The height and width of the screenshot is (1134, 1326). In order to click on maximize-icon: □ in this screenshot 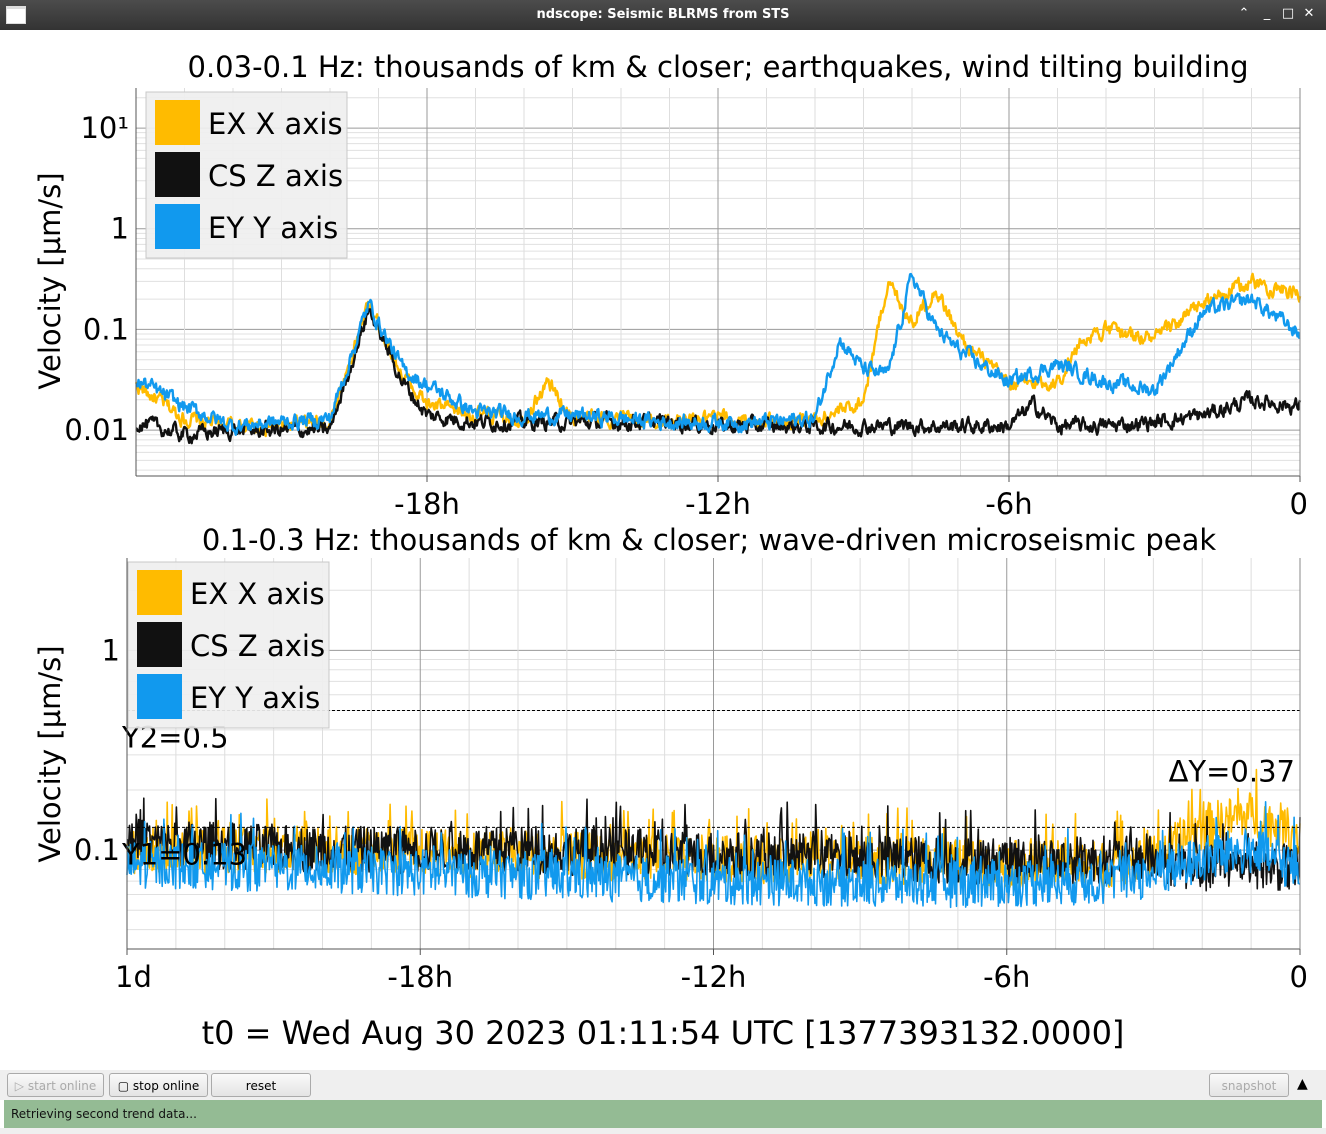, I will do `click(1288, 13)`.